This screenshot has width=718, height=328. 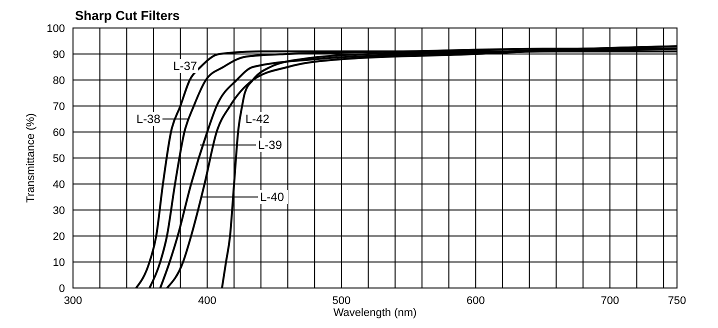 What do you see at coordinates (185, 66) in the screenshot?
I see `annotation: L-37` at bounding box center [185, 66].